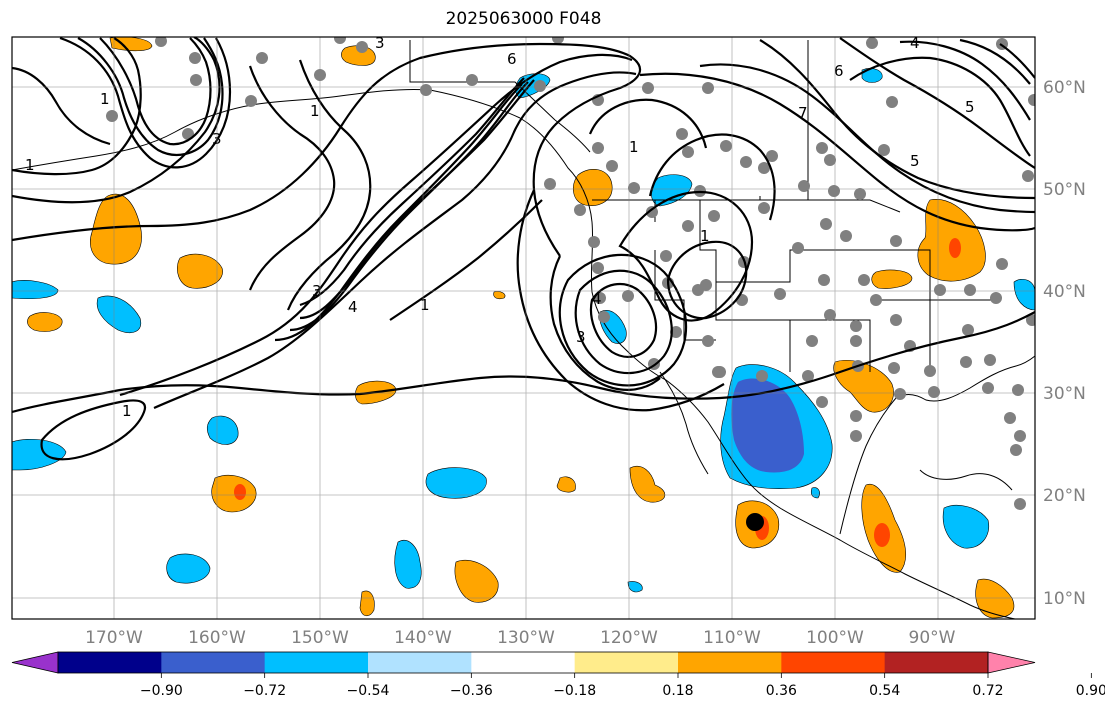 The image size is (1105, 712). I want to click on lon-label: 90°W, so click(932, 638).